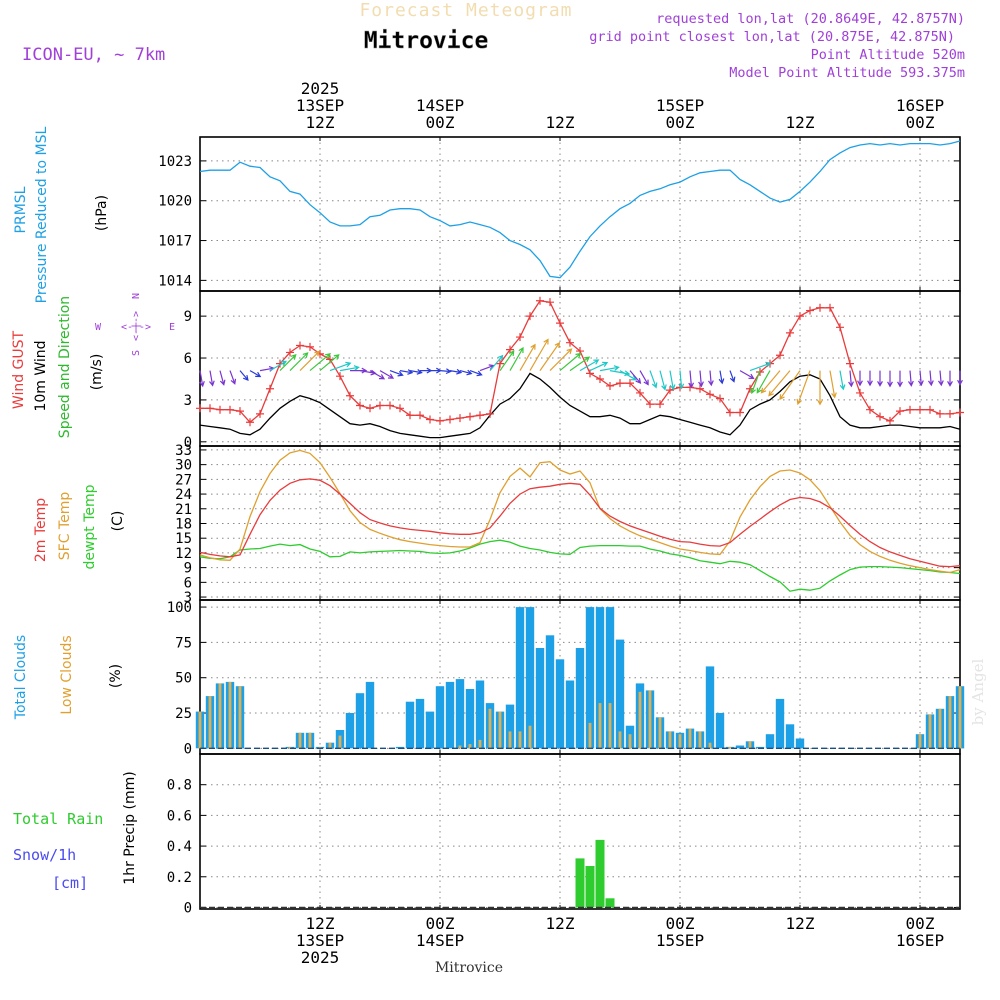  I want to click on compass-east: E, so click(172, 327).